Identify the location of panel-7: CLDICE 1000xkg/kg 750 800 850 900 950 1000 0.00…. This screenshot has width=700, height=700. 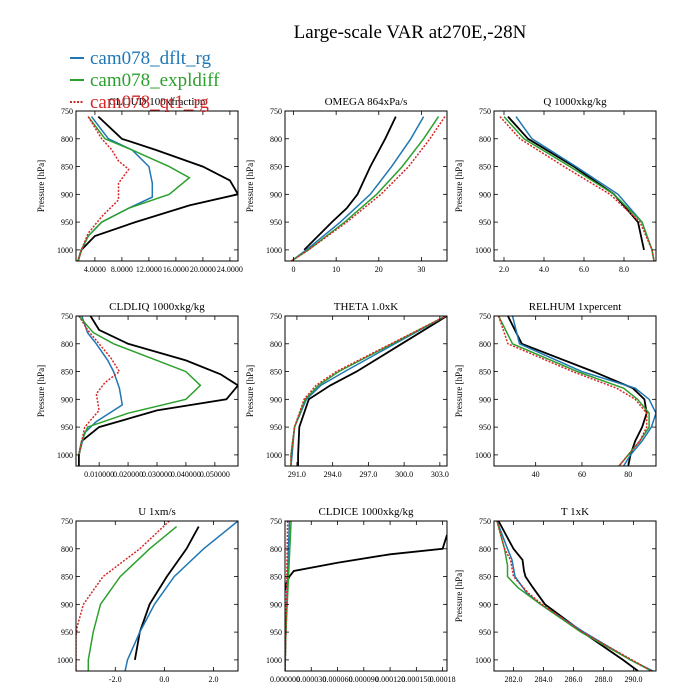
(361, 595).